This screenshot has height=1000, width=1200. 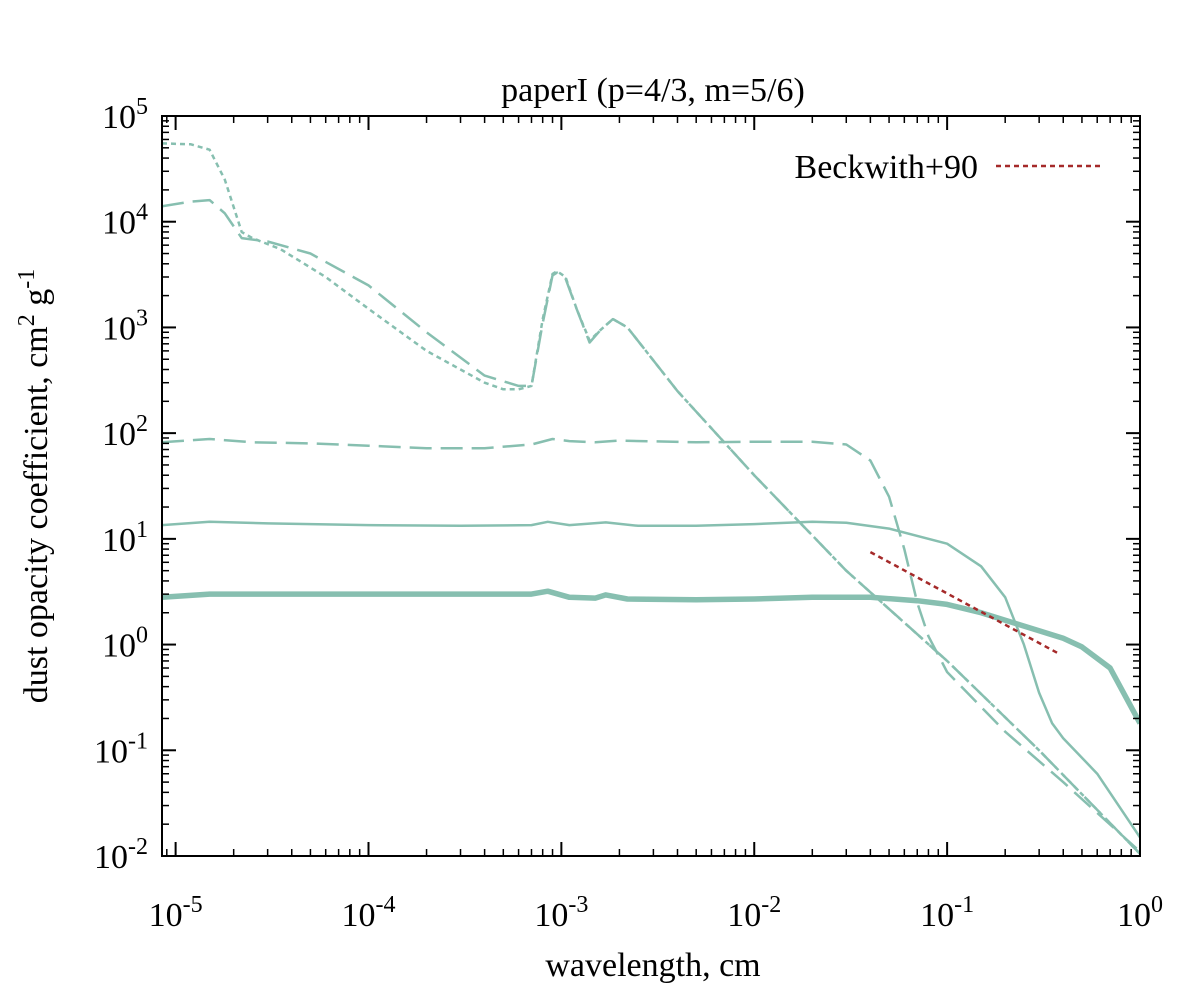 I want to click on y-tick-exponent: 1, so click(x=142, y=530).